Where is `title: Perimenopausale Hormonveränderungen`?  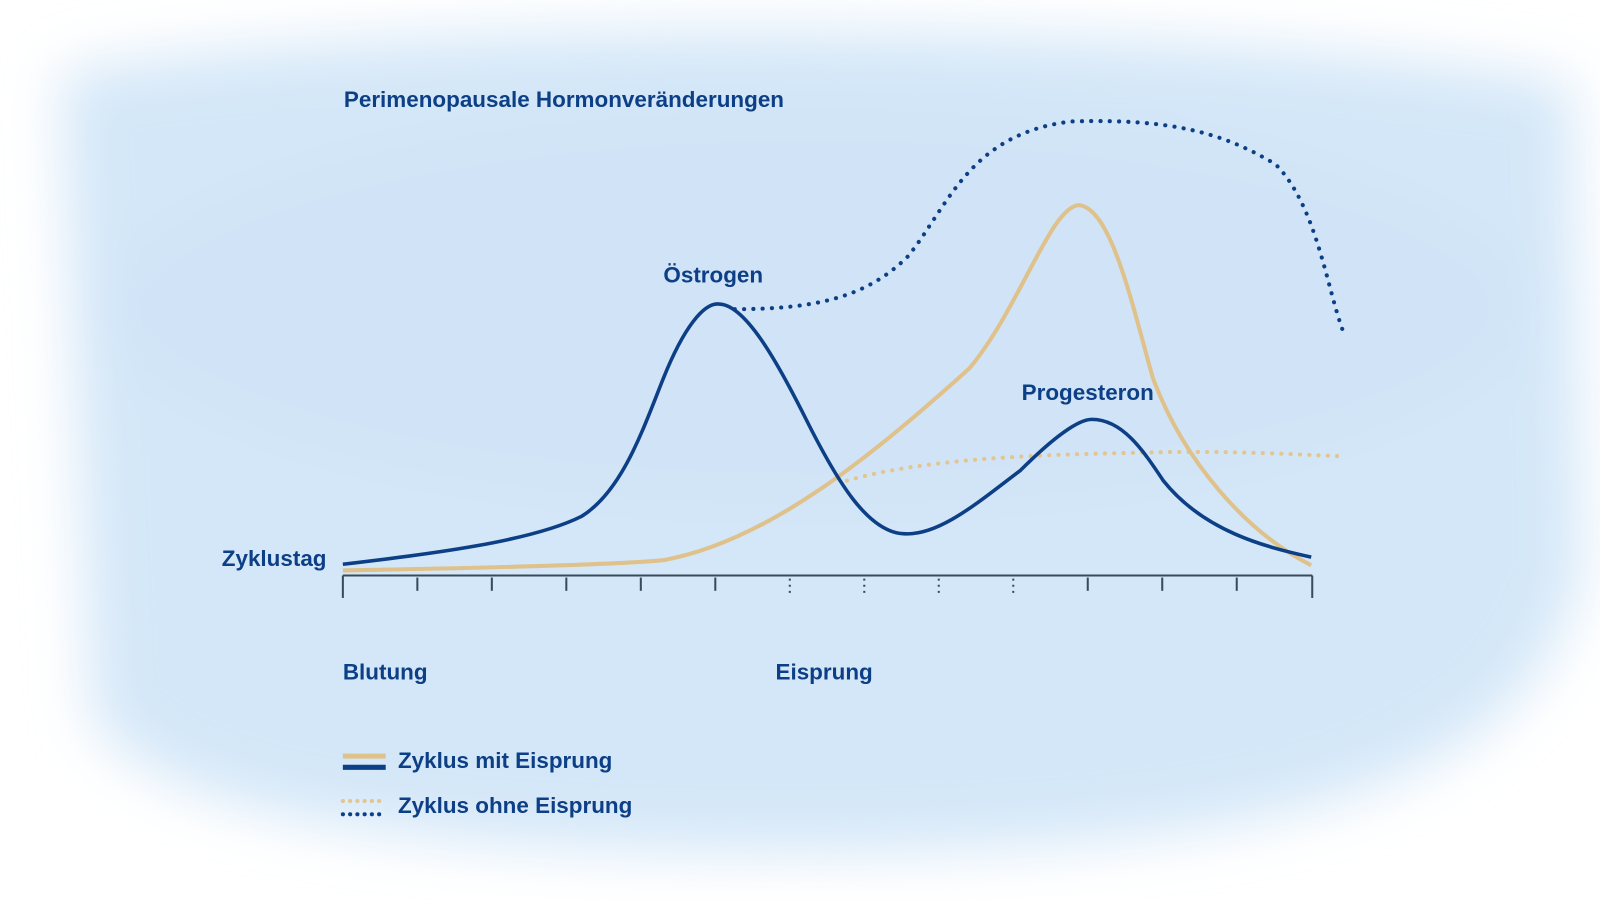 title: Perimenopausale Hormonveränderungen is located at coordinates (564, 99).